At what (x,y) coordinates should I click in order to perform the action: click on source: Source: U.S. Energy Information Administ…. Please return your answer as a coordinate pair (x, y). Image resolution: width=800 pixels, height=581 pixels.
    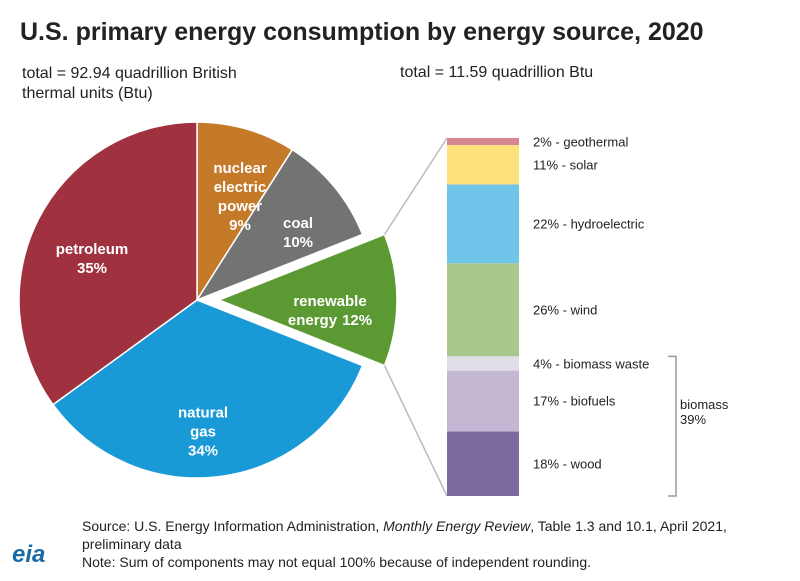
    Looking at the image, I should click on (432, 535).